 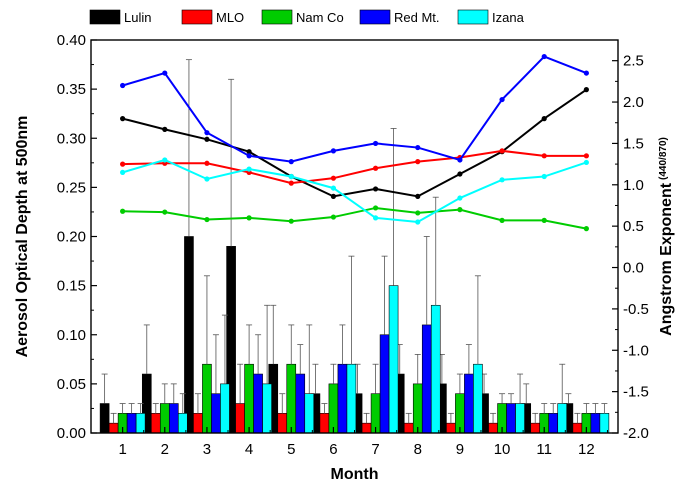 What do you see at coordinates (71, 40) in the screenshot?
I see `left-y-tick-label: 0.40` at bounding box center [71, 40].